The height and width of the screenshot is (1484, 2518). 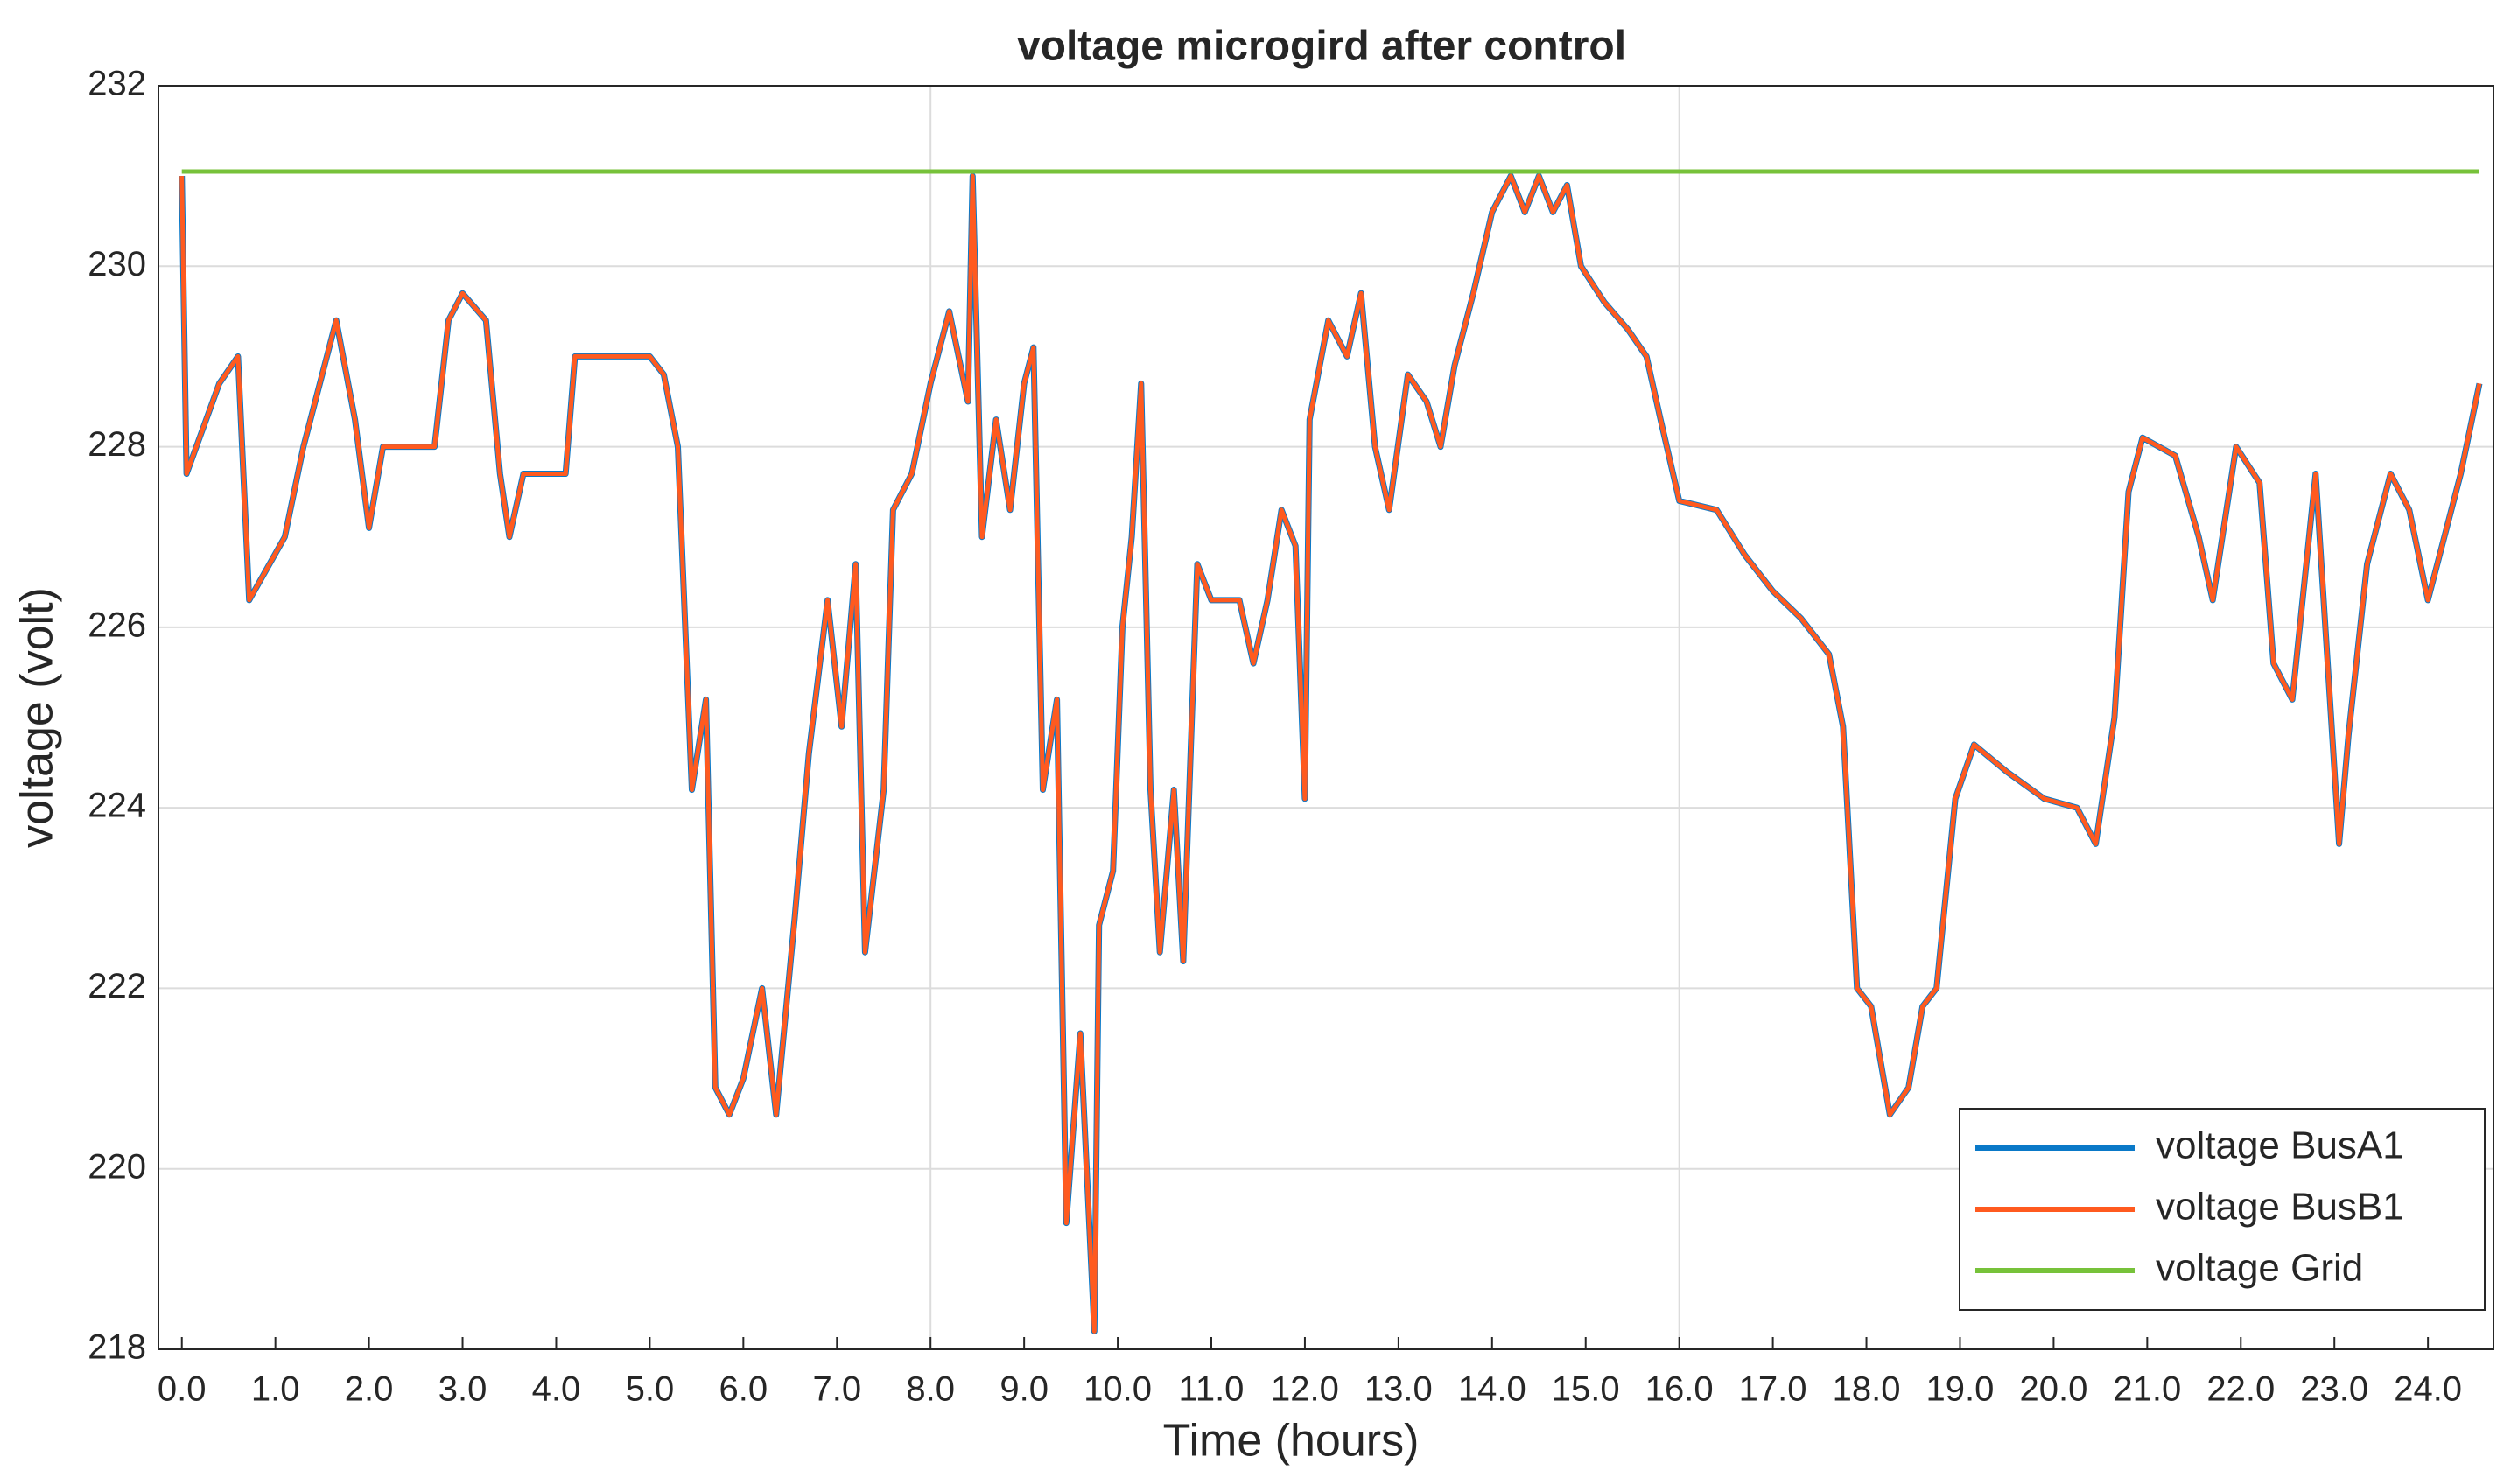 I want to click on y-tick-label: 224, so click(x=117, y=806).